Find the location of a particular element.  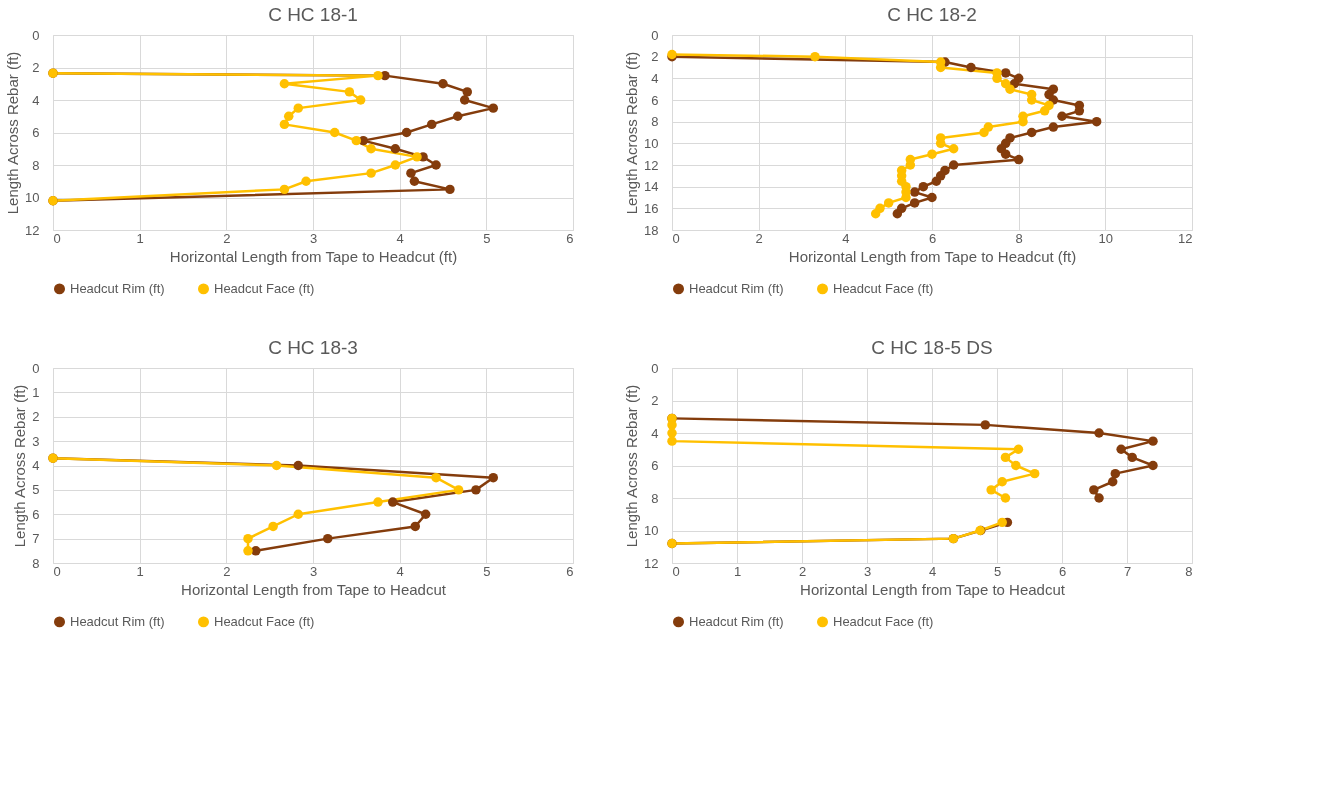

chart-title: C HC 18-3 is located at coordinates (313, 347).